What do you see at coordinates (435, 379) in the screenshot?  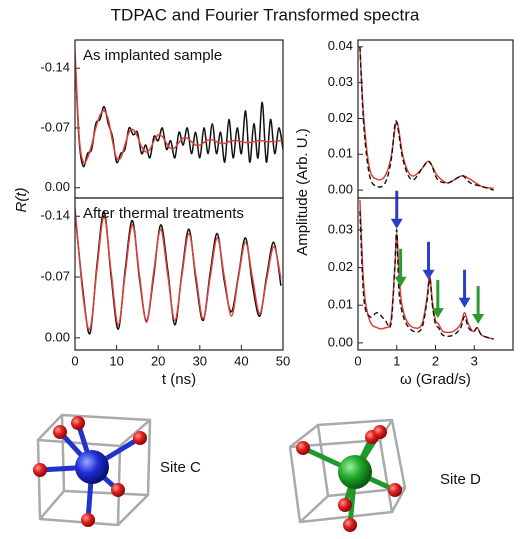 I see `x-axis-label: ω (Grad/s)` at bounding box center [435, 379].